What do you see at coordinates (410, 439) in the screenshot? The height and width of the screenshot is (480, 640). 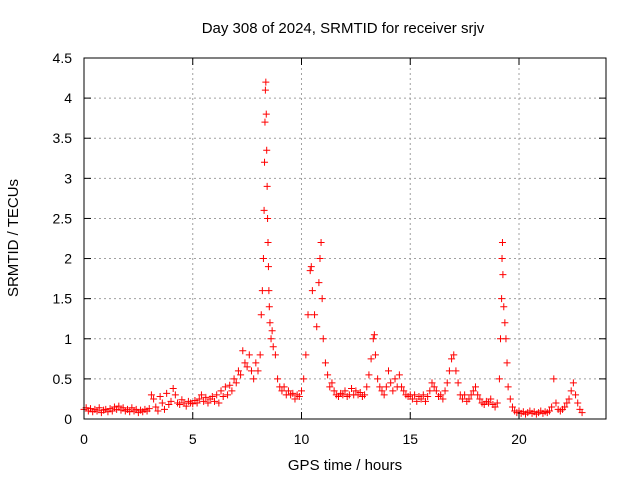 I see `x-tick-label: 15` at bounding box center [410, 439].